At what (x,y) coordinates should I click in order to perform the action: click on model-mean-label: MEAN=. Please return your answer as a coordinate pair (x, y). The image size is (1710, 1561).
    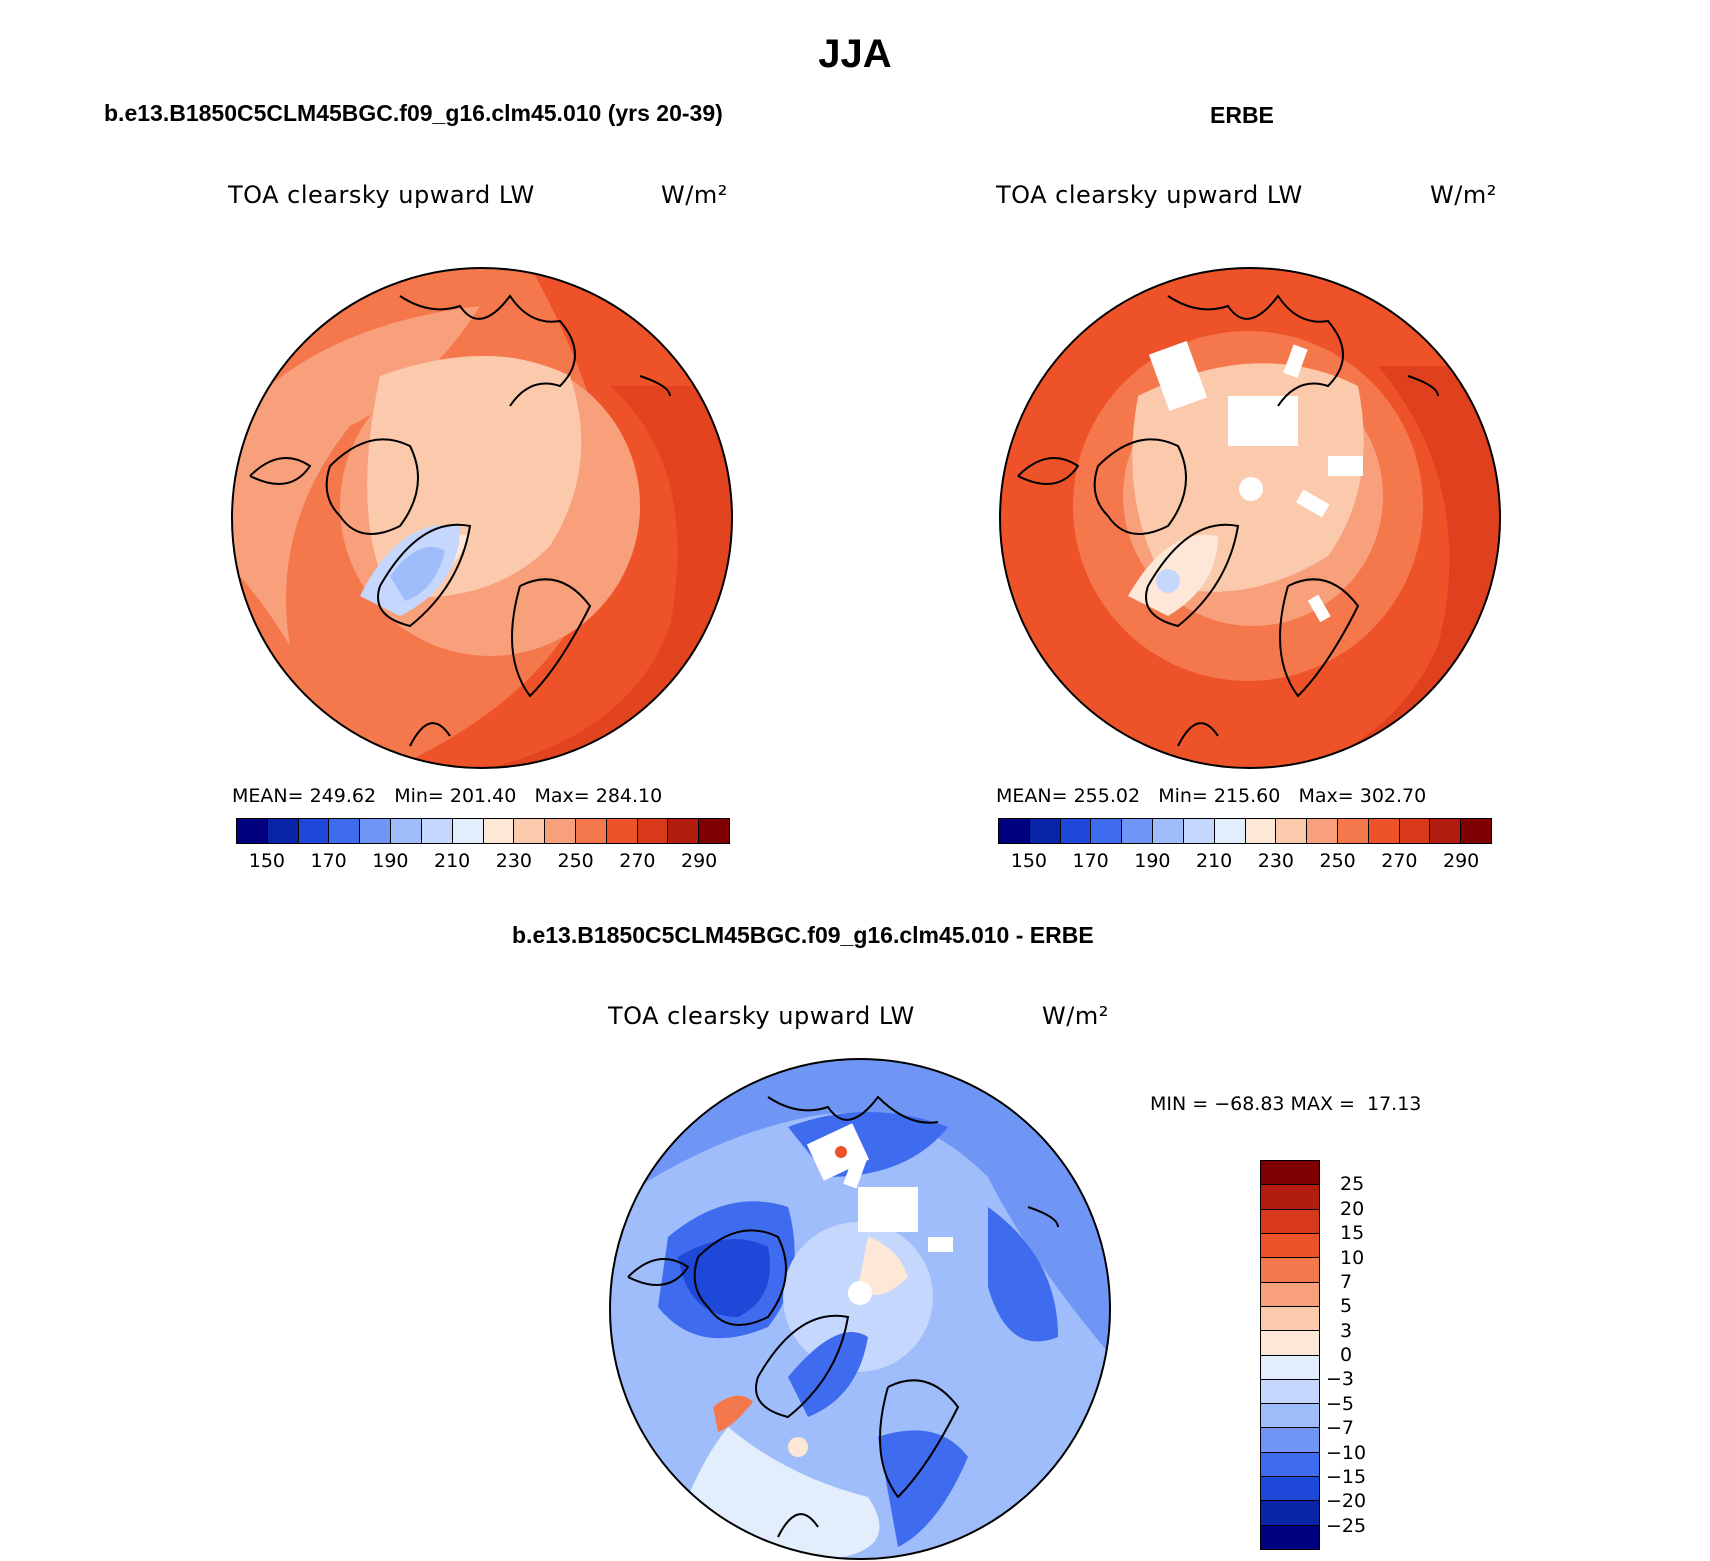
    Looking at the image, I should click on (268, 796).